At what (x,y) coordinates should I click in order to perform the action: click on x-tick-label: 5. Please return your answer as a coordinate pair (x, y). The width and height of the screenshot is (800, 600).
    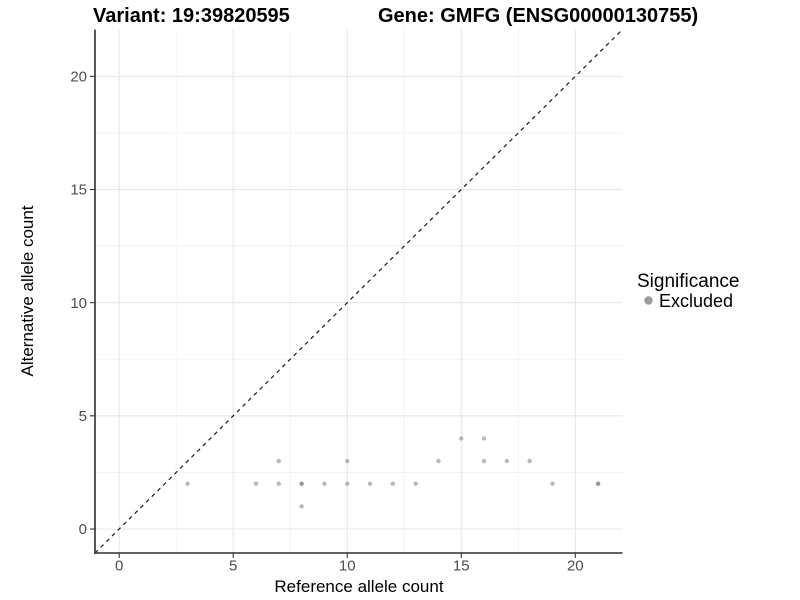
    Looking at the image, I should click on (233, 566).